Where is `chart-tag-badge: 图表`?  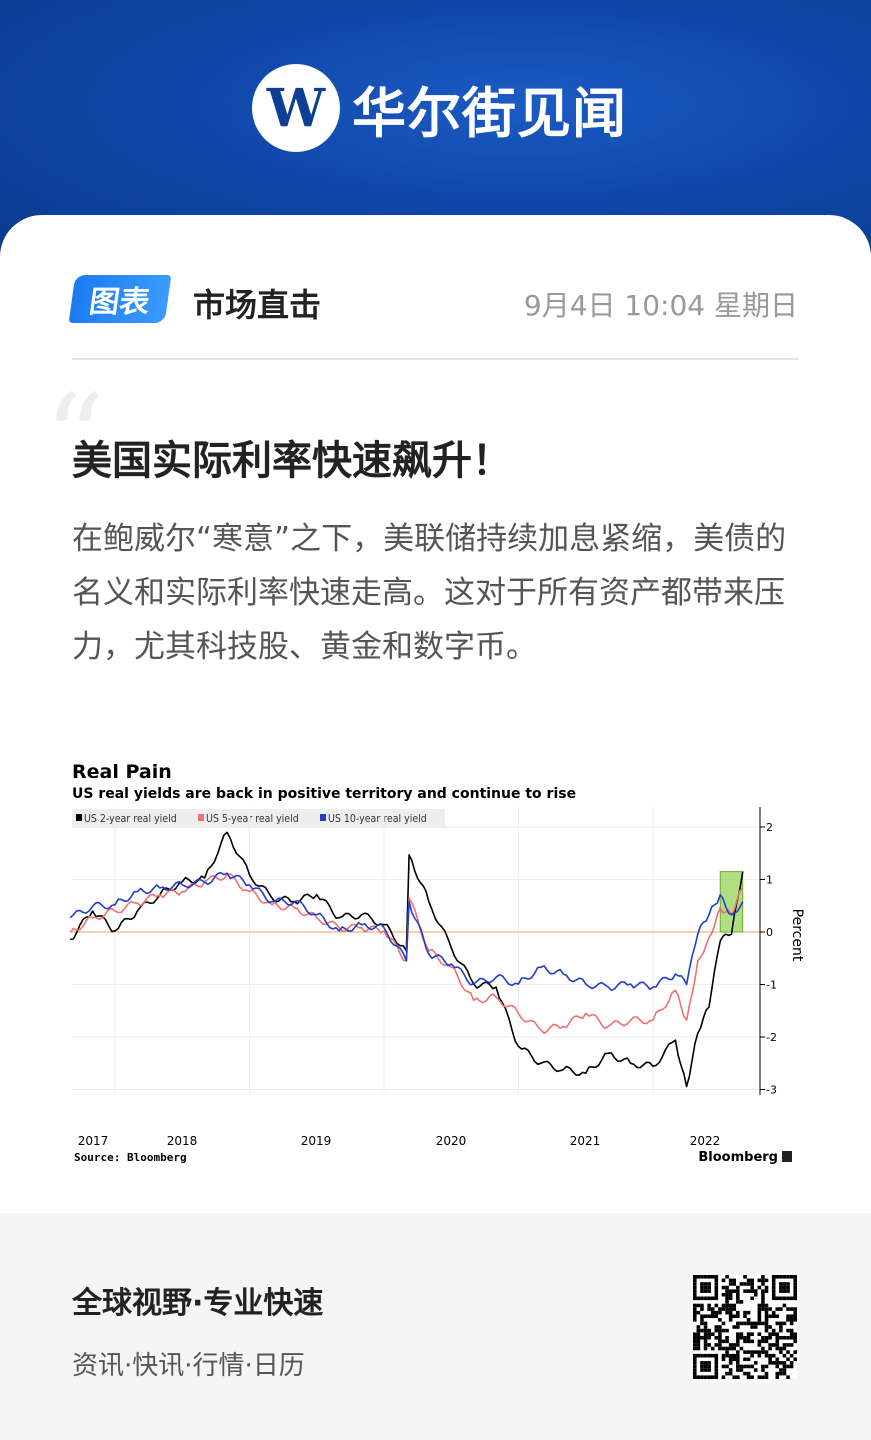
chart-tag-badge: 图表 is located at coordinates (120, 299).